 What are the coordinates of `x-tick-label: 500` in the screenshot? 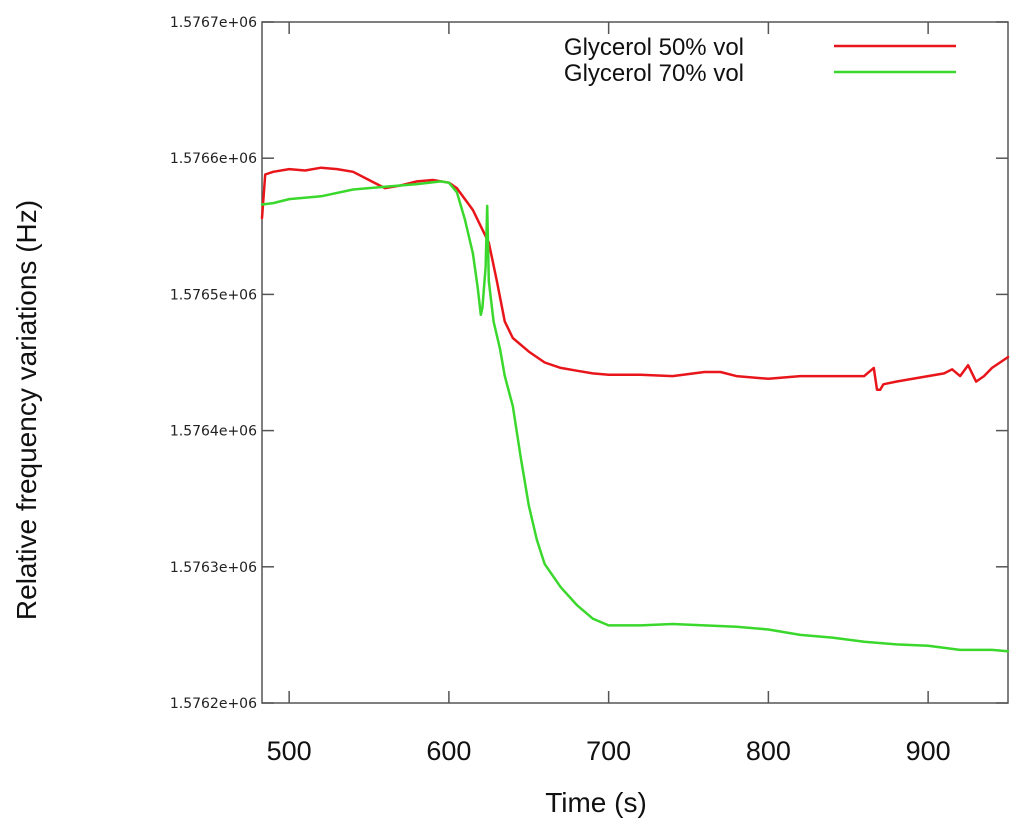 It's located at (289, 751).